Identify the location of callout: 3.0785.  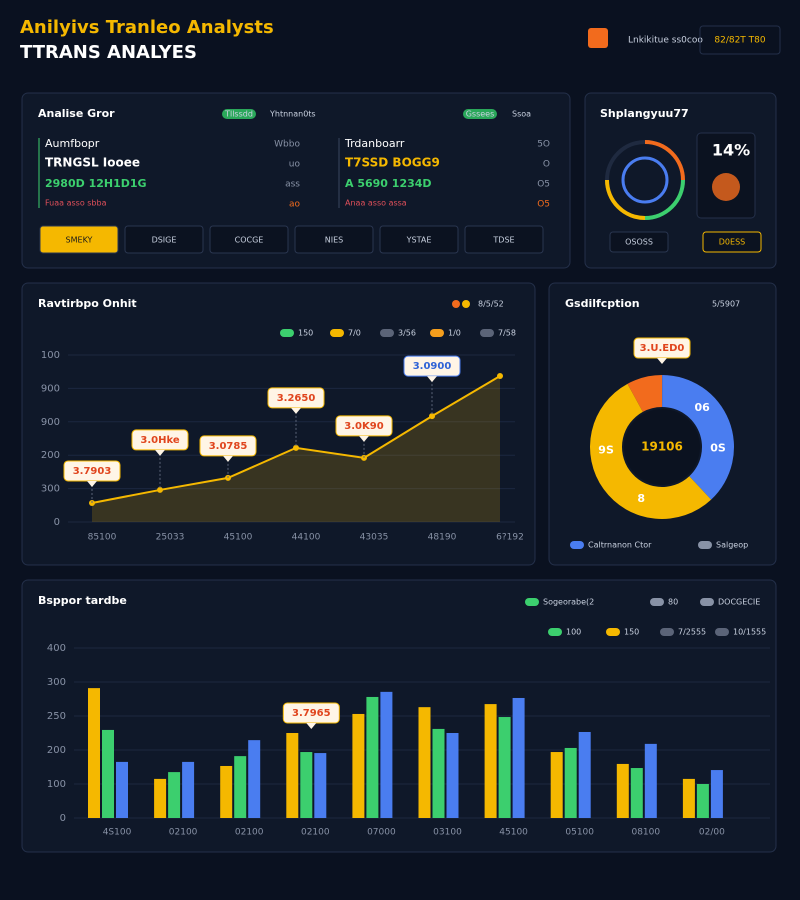
(228, 446).